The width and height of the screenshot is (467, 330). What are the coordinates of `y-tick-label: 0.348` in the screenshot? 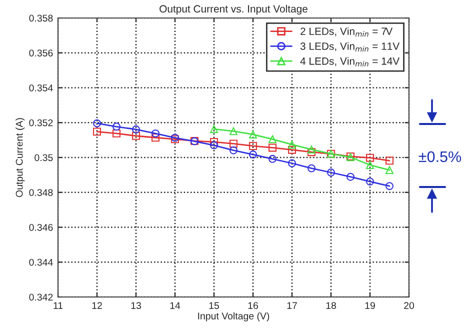 It's located at (41, 192).